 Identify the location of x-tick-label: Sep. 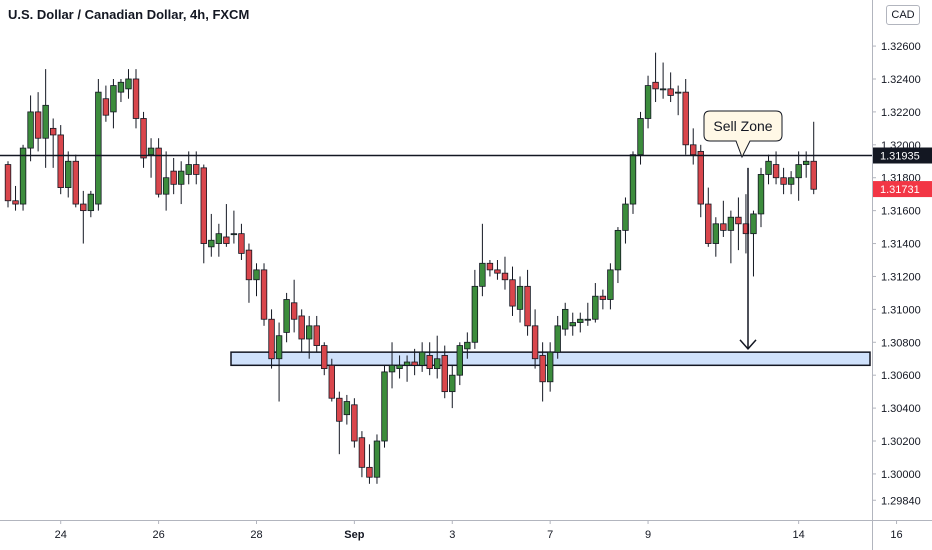
(354, 535).